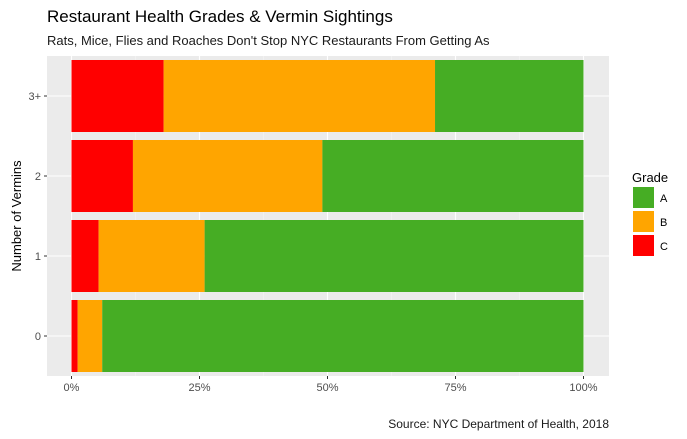  What do you see at coordinates (664, 247) in the screenshot?
I see `legend-label-c: C` at bounding box center [664, 247].